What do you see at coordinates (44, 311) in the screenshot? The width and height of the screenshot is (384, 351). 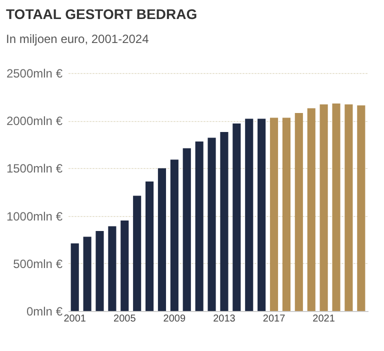 I see `y-tick-label: 0mln €` at bounding box center [44, 311].